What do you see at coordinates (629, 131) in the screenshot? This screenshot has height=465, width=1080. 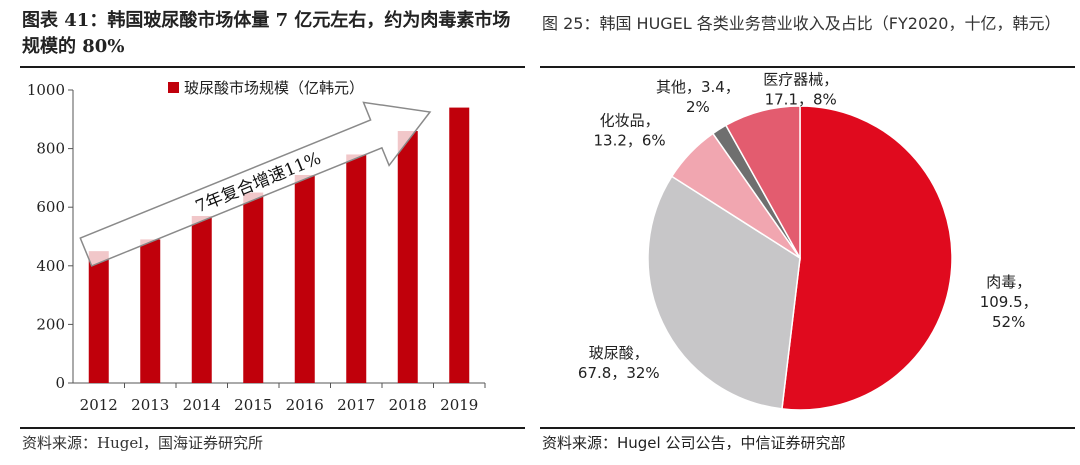 I see `slice-label: 化妆品， 13.2，6%` at bounding box center [629, 131].